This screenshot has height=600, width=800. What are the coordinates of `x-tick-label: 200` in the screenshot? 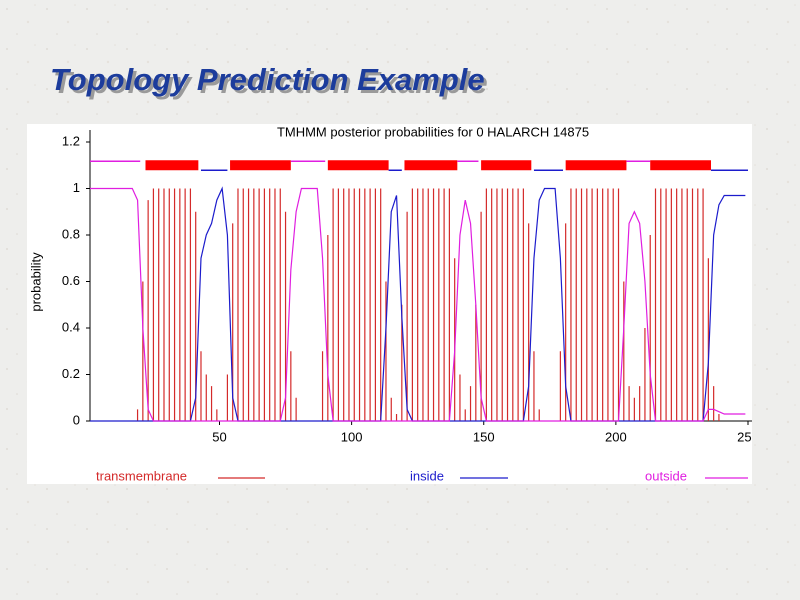 It's located at (616, 436).